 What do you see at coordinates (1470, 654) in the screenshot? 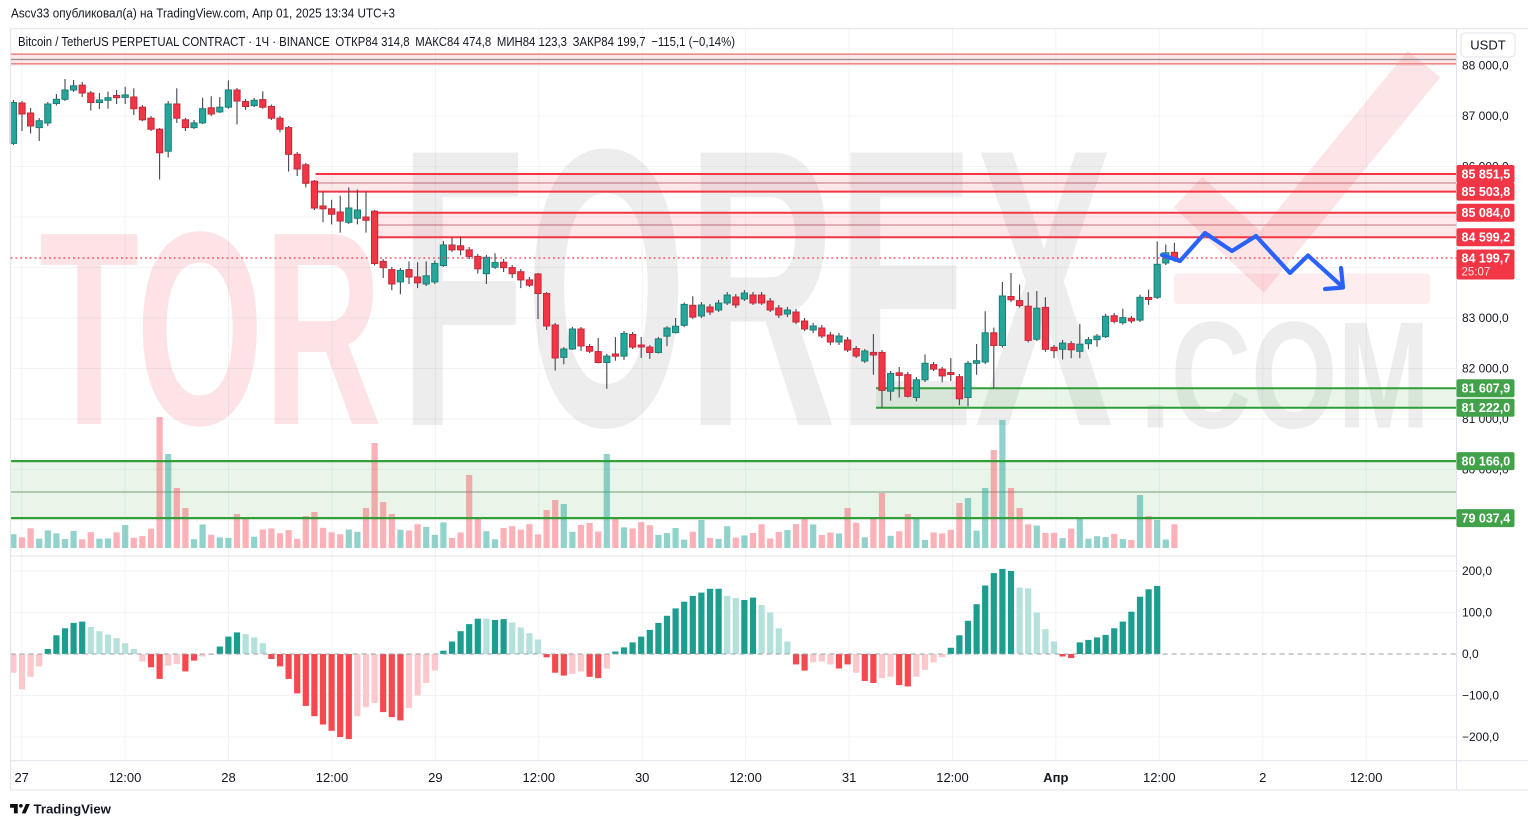
I see `svg-text: 0,0` at bounding box center [1470, 654].